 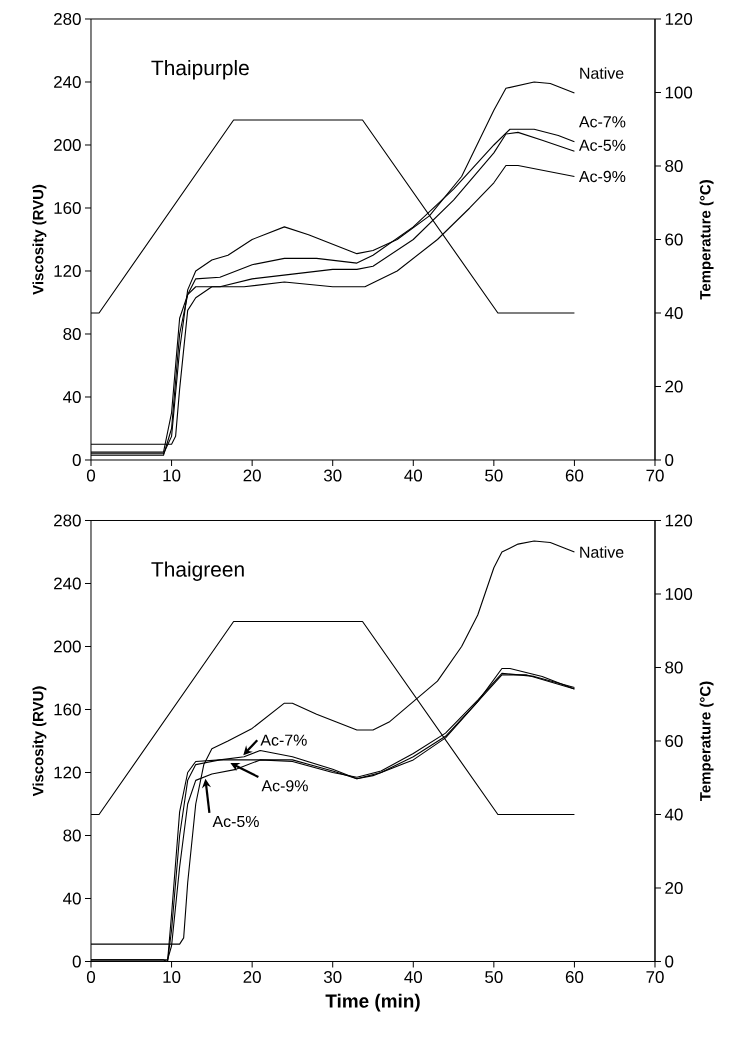 I want to click on text: Thaipurple, so click(x=200, y=69).